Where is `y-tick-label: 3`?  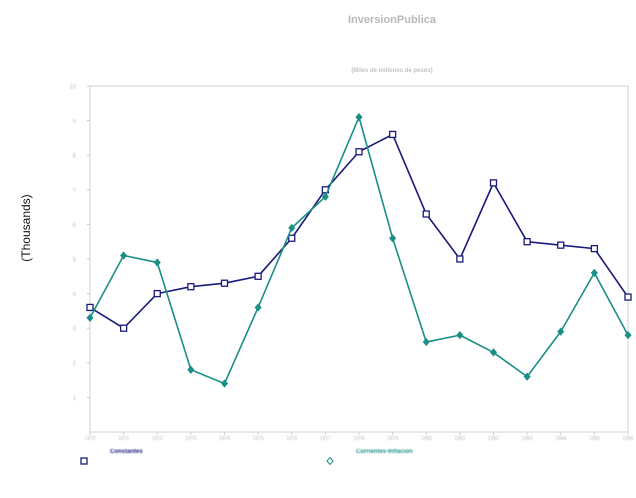
y-tick-label: 3 is located at coordinates (75, 330).